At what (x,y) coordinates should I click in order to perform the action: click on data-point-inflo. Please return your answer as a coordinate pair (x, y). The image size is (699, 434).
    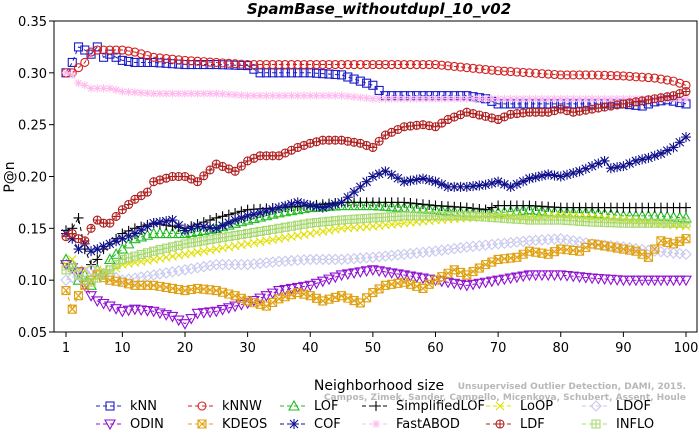
    Looking at the image, I should click on (116, 265).